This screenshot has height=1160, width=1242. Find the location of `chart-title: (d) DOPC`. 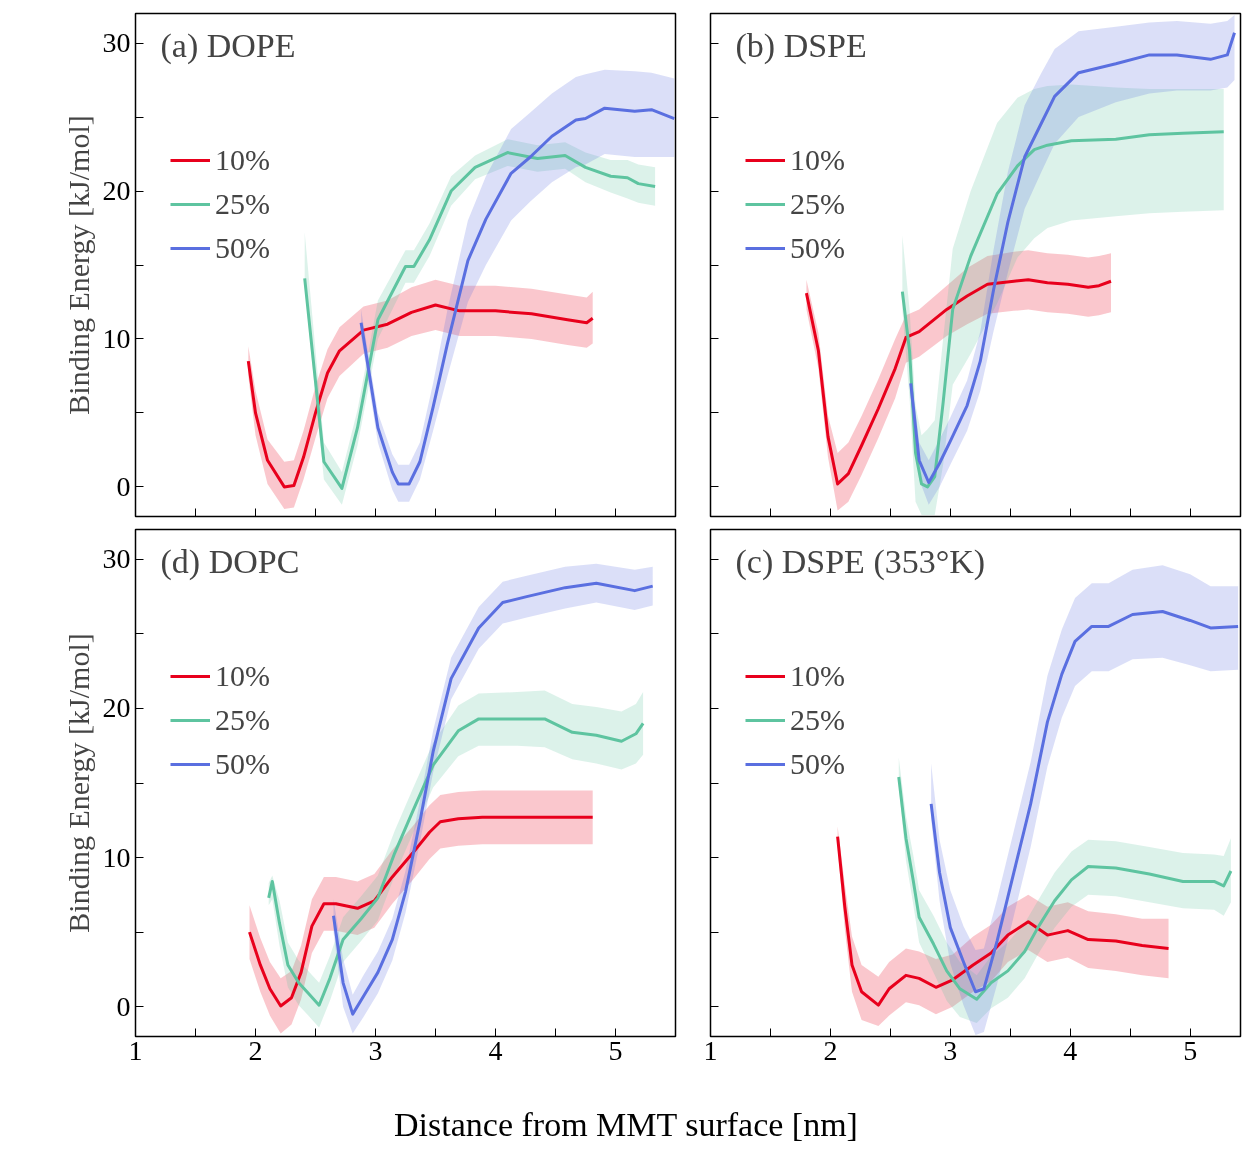

chart-title: (d) DOPC is located at coordinates (230, 561).